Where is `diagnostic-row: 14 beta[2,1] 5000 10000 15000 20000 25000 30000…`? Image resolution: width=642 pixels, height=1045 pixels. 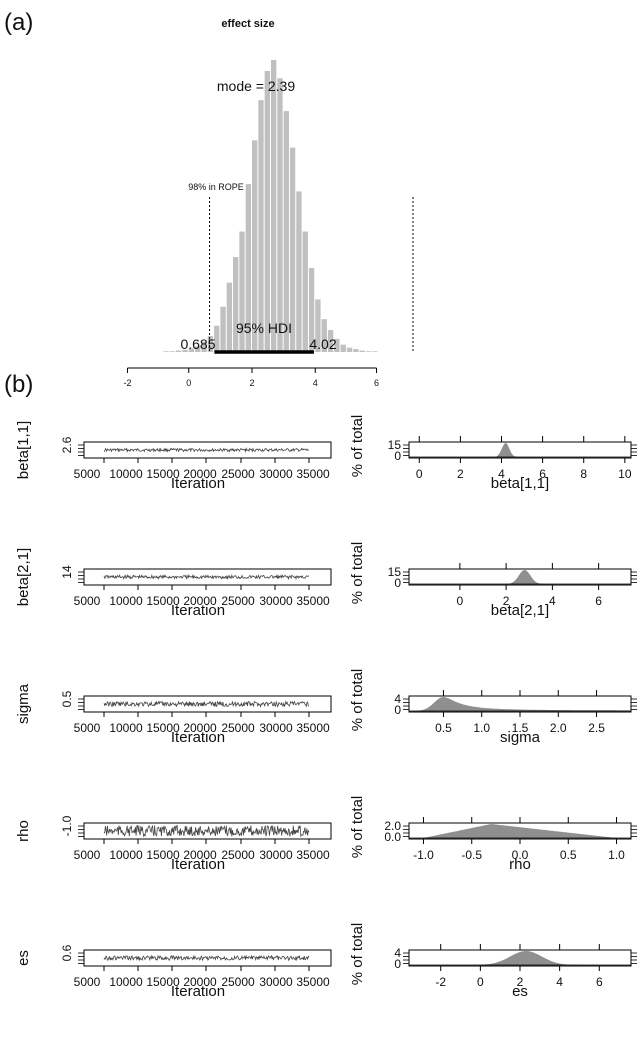
diagnostic-row: 14 beta[2,1] 5000 10000 15000 20000 25000 30000… is located at coordinates (326, 580).